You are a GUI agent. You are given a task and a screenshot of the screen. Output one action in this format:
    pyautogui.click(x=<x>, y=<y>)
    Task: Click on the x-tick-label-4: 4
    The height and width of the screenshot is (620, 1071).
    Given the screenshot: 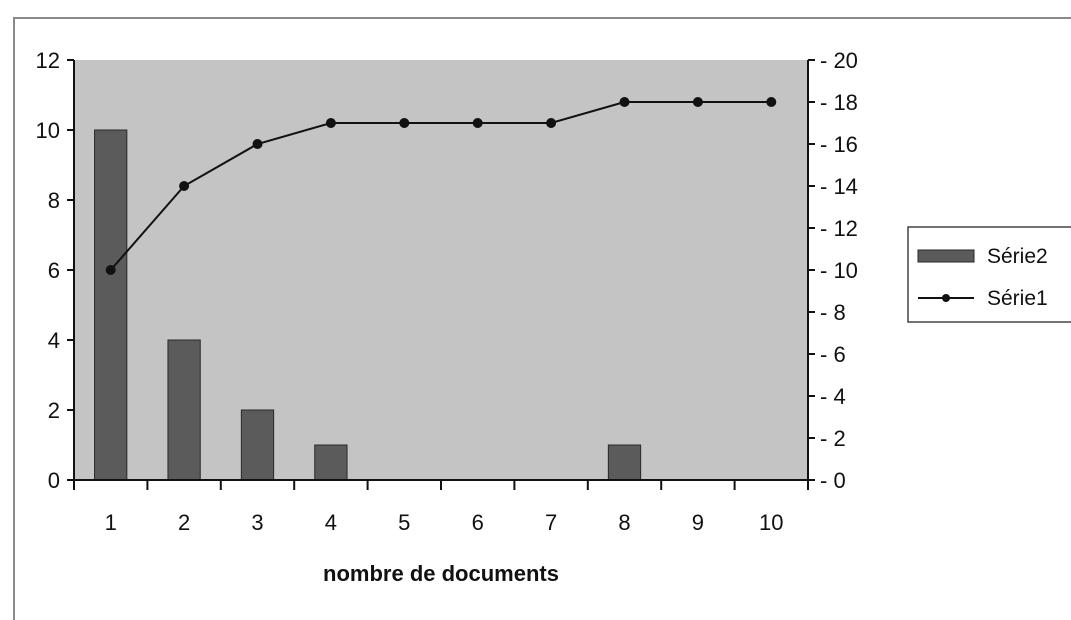 What is the action you would take?
    pyautogui.click(x=331, y=522)
    